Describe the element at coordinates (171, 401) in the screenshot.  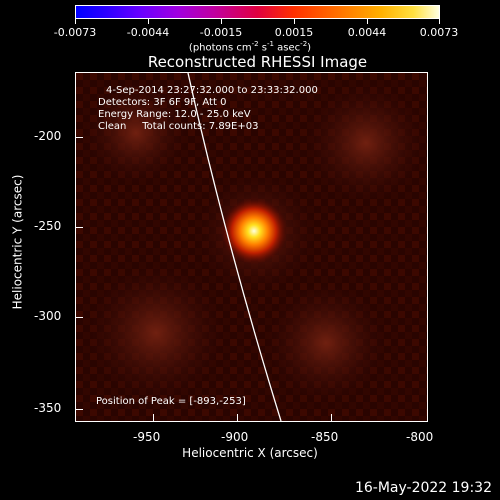
I see `peak-position: Position of Peak = [-893,-253]` at that location.